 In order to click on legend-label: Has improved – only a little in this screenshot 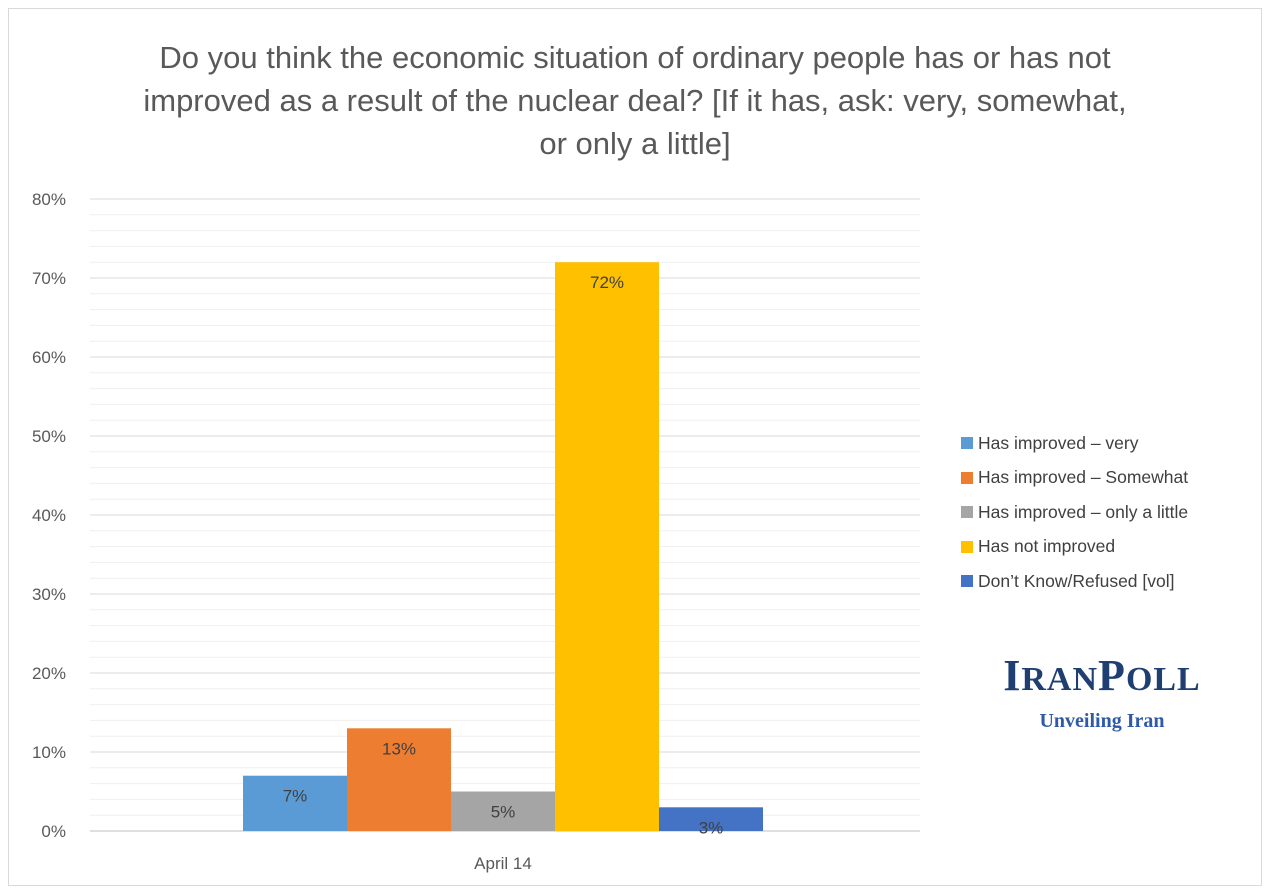, I will do `click(1083, 511)`.